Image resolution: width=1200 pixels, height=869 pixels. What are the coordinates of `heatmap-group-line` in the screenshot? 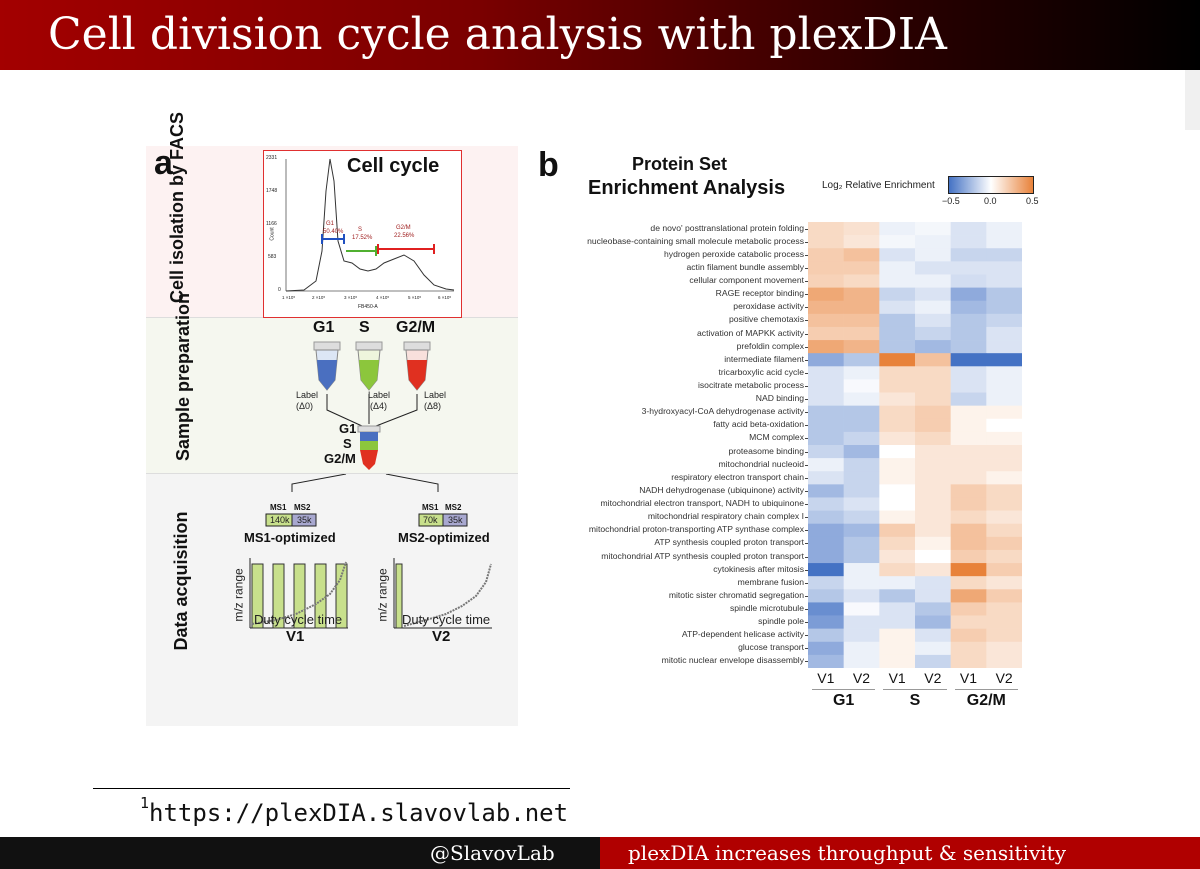 It's located at (986, 689).